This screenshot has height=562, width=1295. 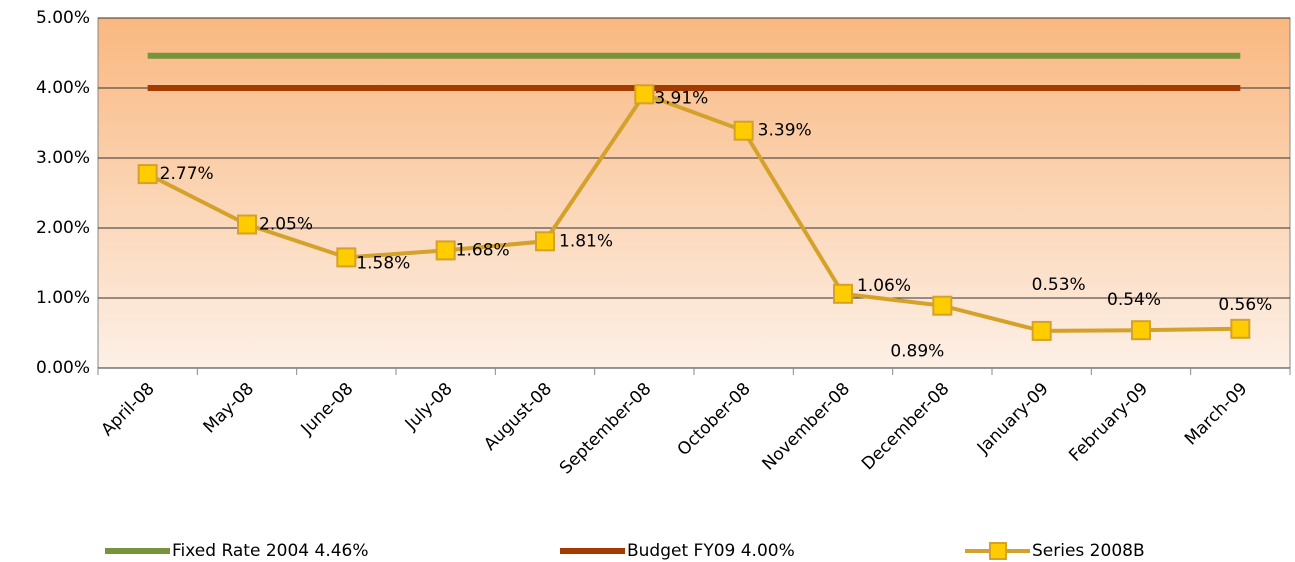 What do you see at coordinates (714, 419) in the screenshot?
I see `x-tick-label: October-08` at bounding box center [714, 419].